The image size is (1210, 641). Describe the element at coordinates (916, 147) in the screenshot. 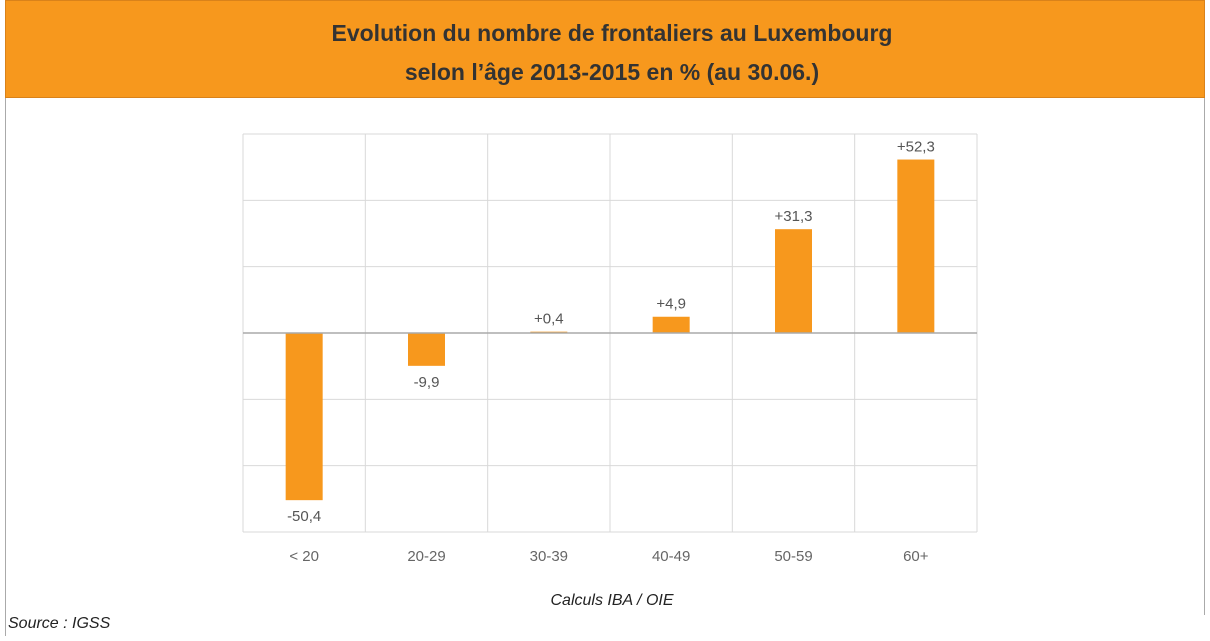

I see `data-label: +52,3` at that location.